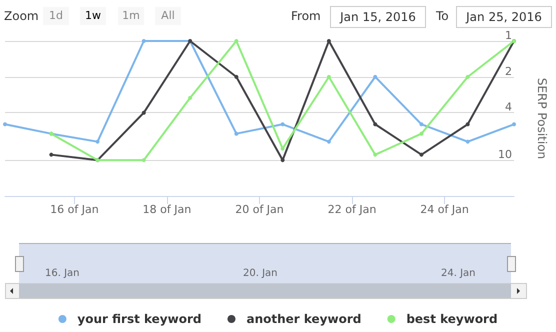  Describe the element at coordinates (56, 16) in the screenshot. I see `zoom-button: 1d` at that location.